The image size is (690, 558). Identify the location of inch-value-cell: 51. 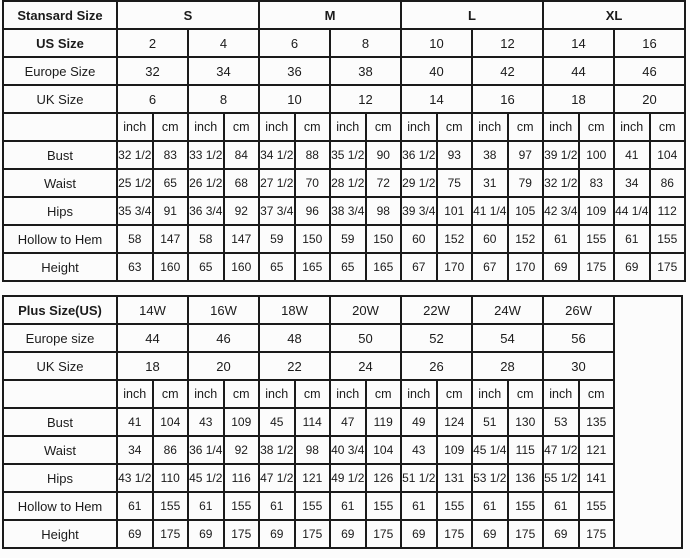
(490, 422).